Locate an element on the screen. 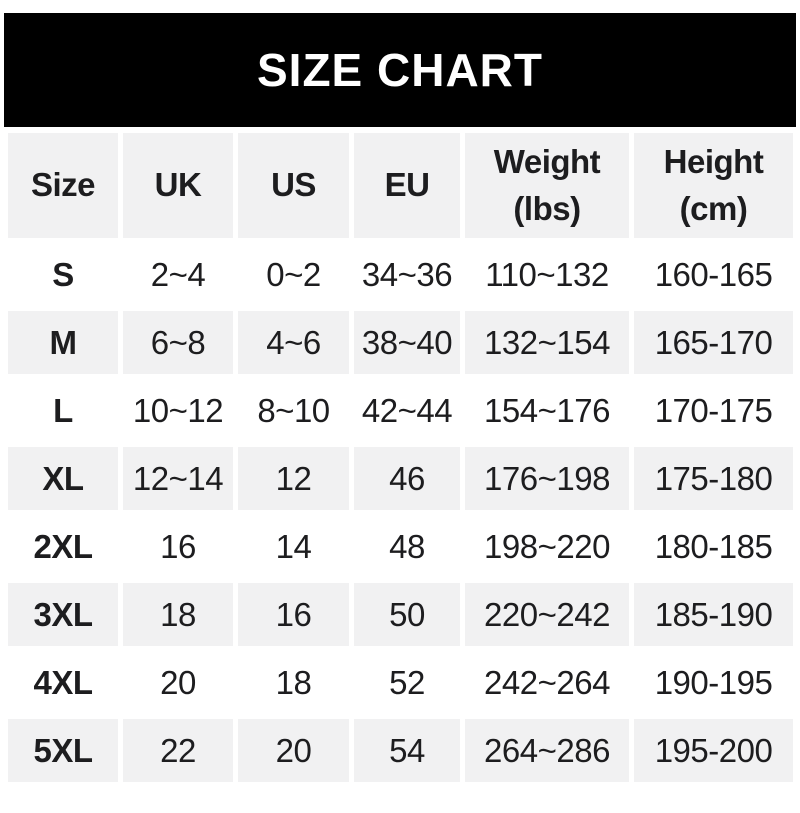 Image resolution: width=800 pixels, height=813 pixels. cell-uk: 6~8 is located at coordinates (178, 342).